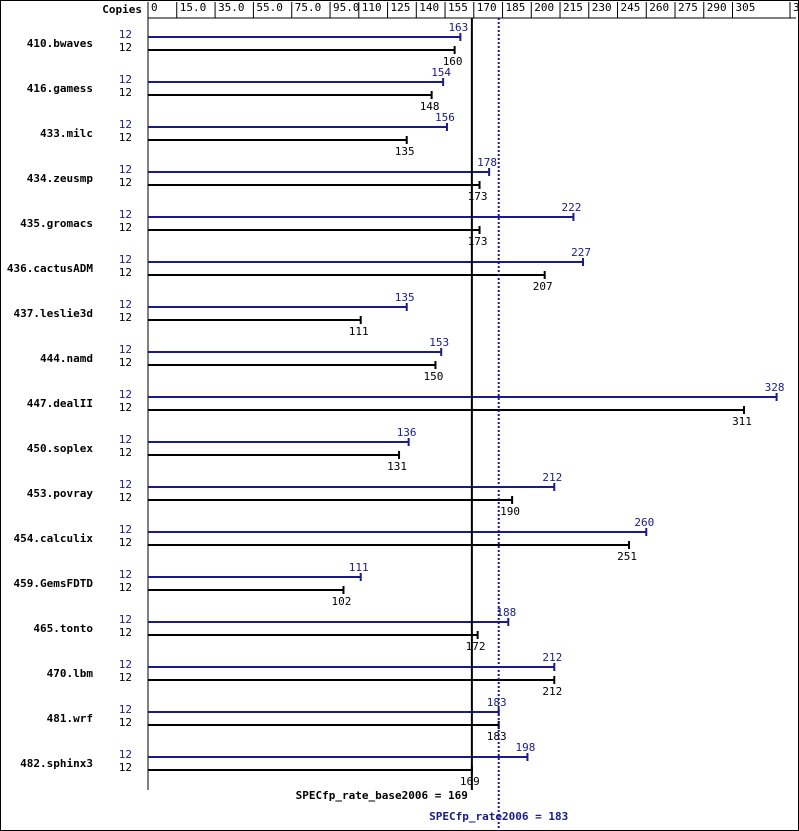 Image resolution: width=799 pixels, height=831 pixels. Describe the element at coordinates (54, 538) in the screenshot. I see `category-label: 454.calculix` at that location.